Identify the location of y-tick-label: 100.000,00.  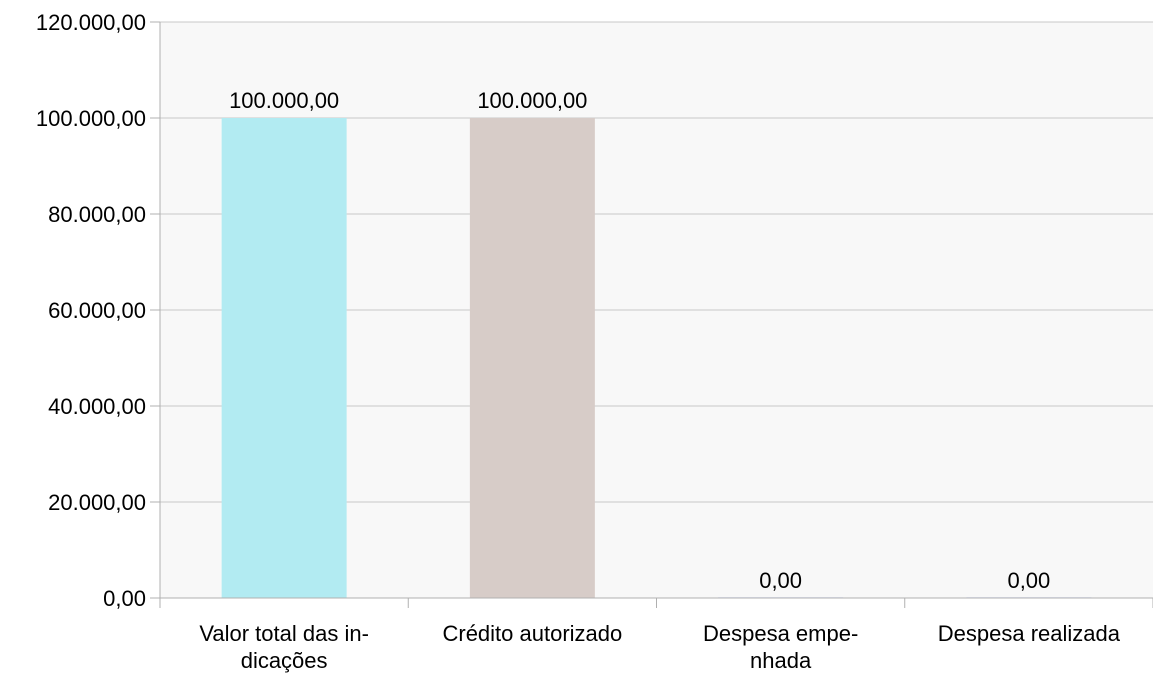
(91, 118).